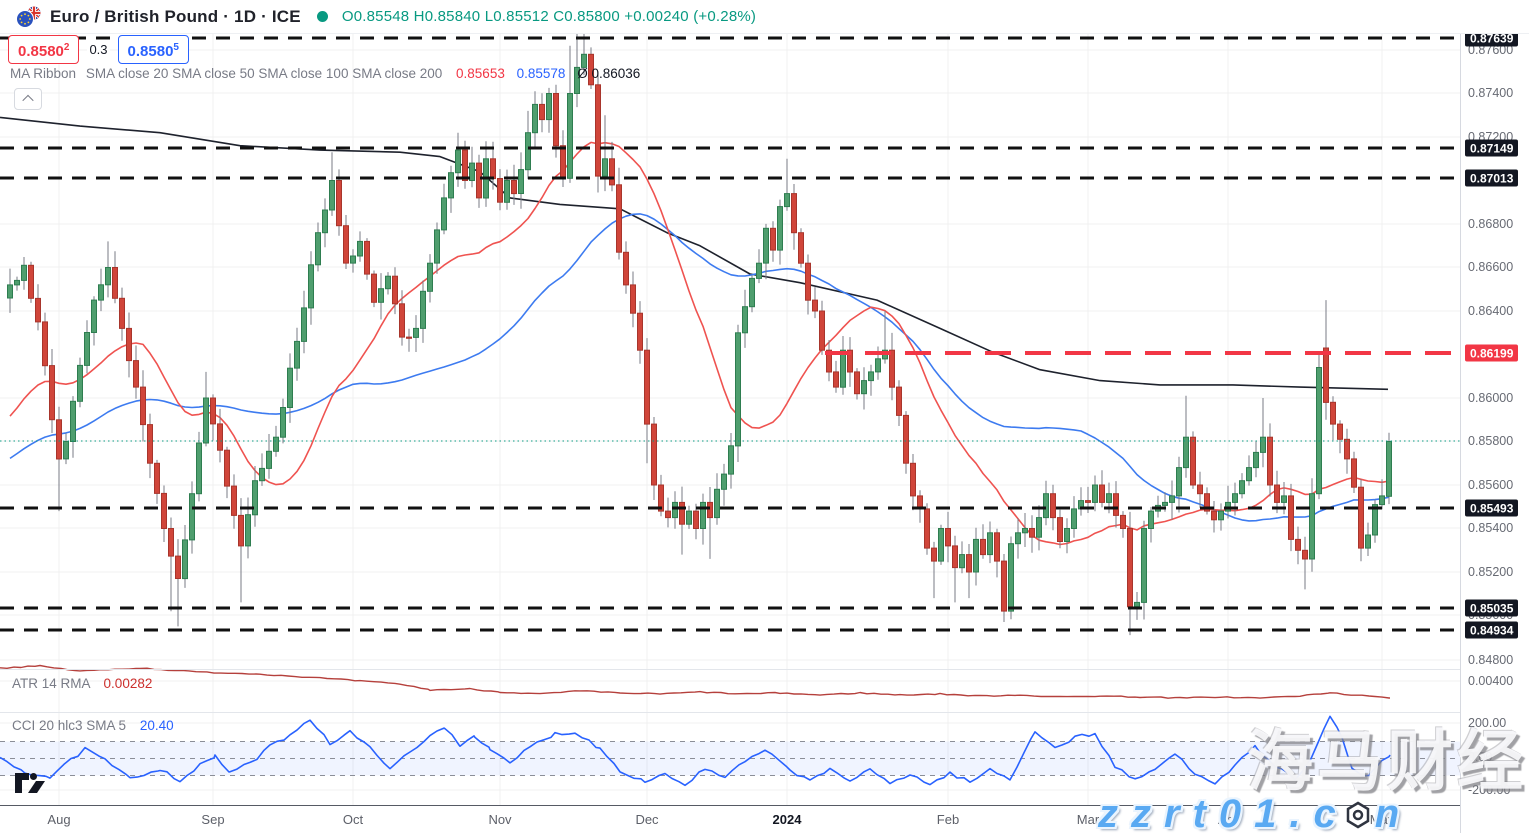  I want to click on chevron-up-icon, so click(28, 100).